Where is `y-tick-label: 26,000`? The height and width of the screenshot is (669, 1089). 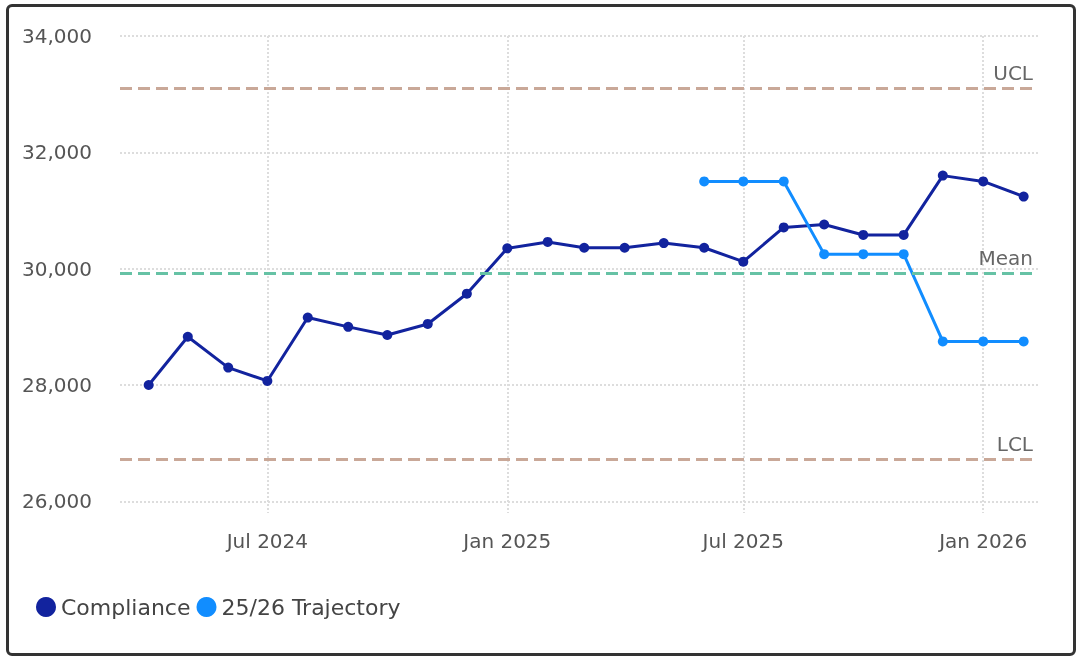
y-tick-label: 26,000 is located at coordinates (57, 501).